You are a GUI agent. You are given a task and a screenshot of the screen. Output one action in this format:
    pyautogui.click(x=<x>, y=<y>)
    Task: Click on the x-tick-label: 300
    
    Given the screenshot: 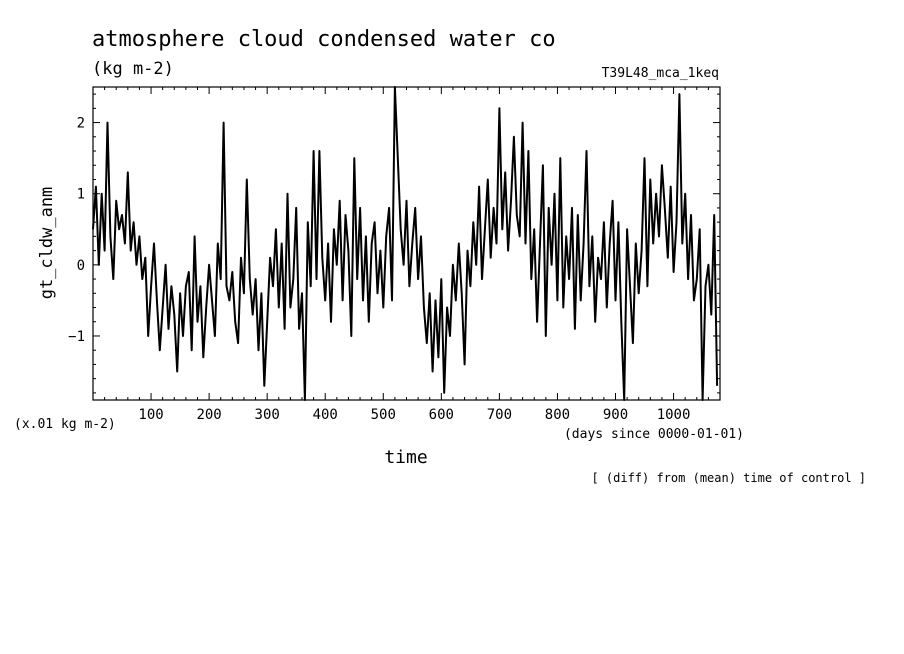 What is the action you would take?
    pyautogui.click(x=267, y=415)
    